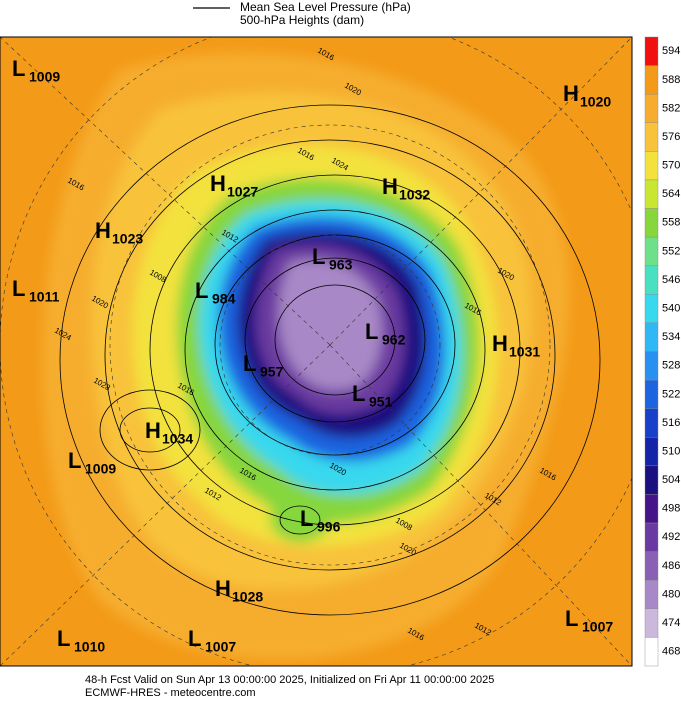 The image size is (681, 705). Describe the element at coordinates (325, 7) in the screenshot. I see `legend-line-label: Mean Sea Level Pressure (hPa)` at that location.